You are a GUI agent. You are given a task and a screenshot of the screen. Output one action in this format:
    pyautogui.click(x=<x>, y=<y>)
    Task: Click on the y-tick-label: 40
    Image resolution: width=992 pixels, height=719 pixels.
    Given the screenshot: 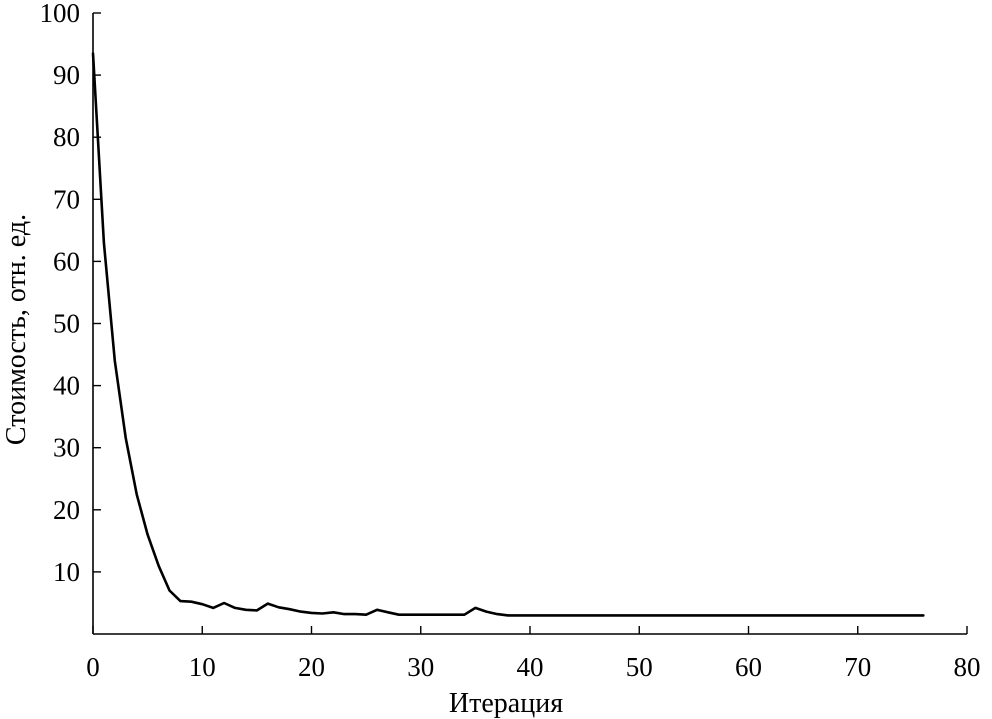 What is the action you would take?
    pyautogui.click(x=66, y=386)
    